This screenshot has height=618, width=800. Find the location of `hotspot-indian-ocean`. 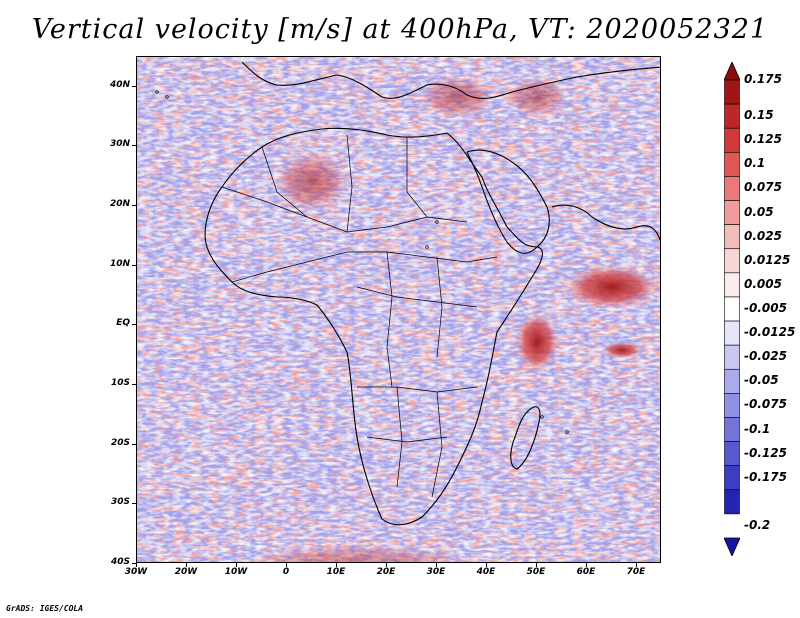

hotspot-indian-ocean is located at coordinates (537, 342).